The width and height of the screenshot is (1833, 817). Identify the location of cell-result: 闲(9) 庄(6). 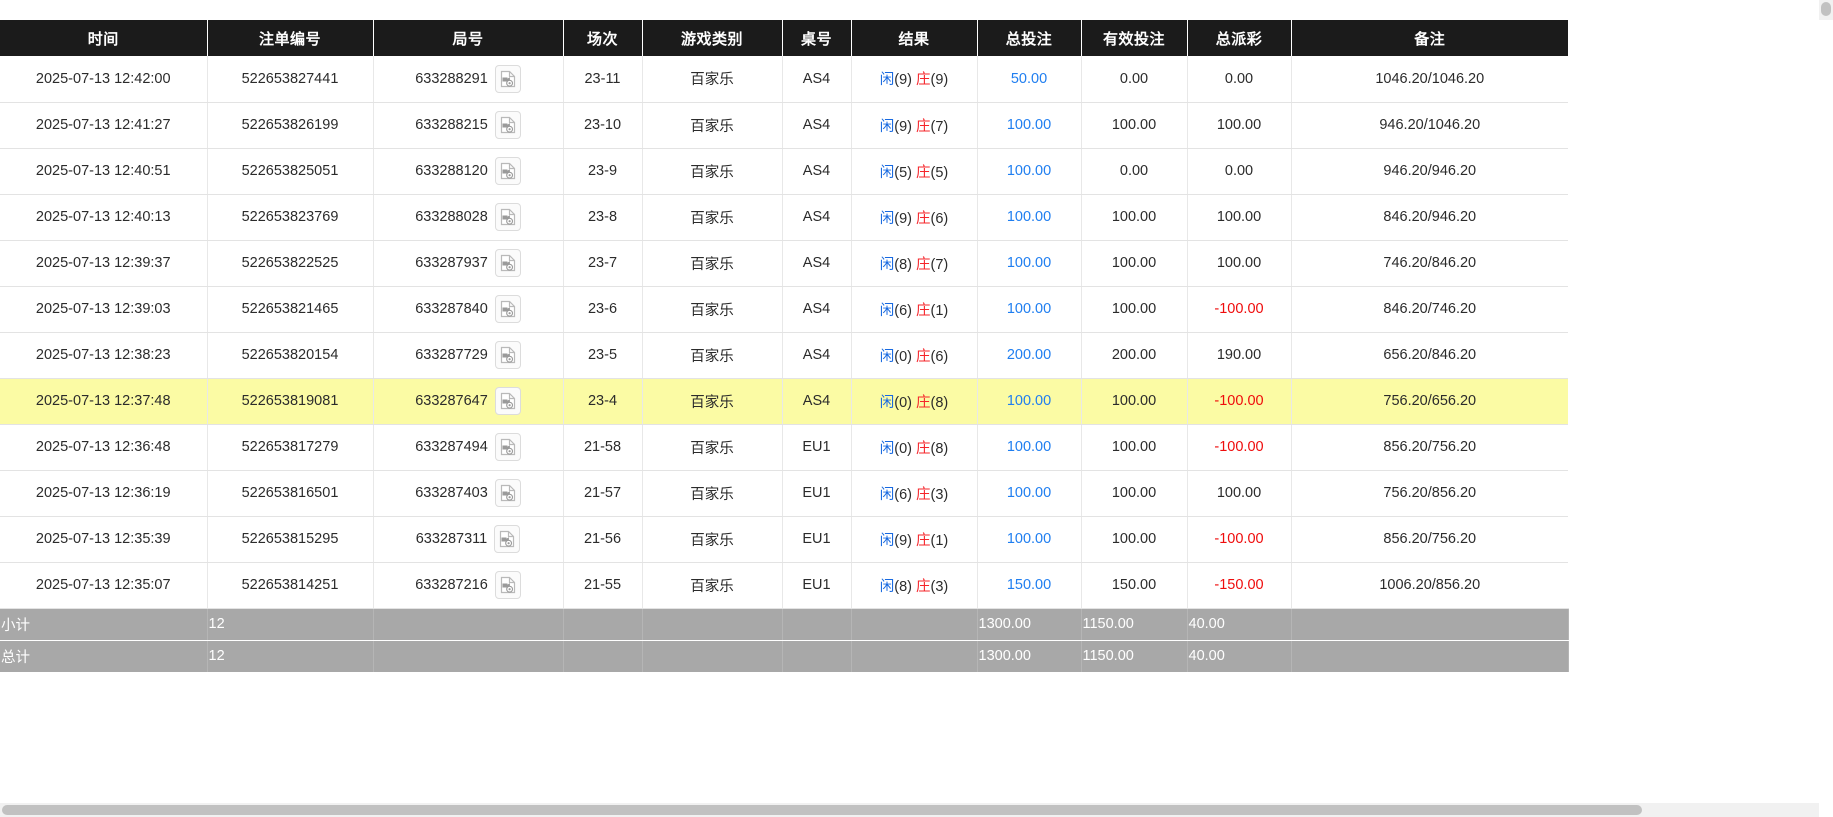
(914, 217).